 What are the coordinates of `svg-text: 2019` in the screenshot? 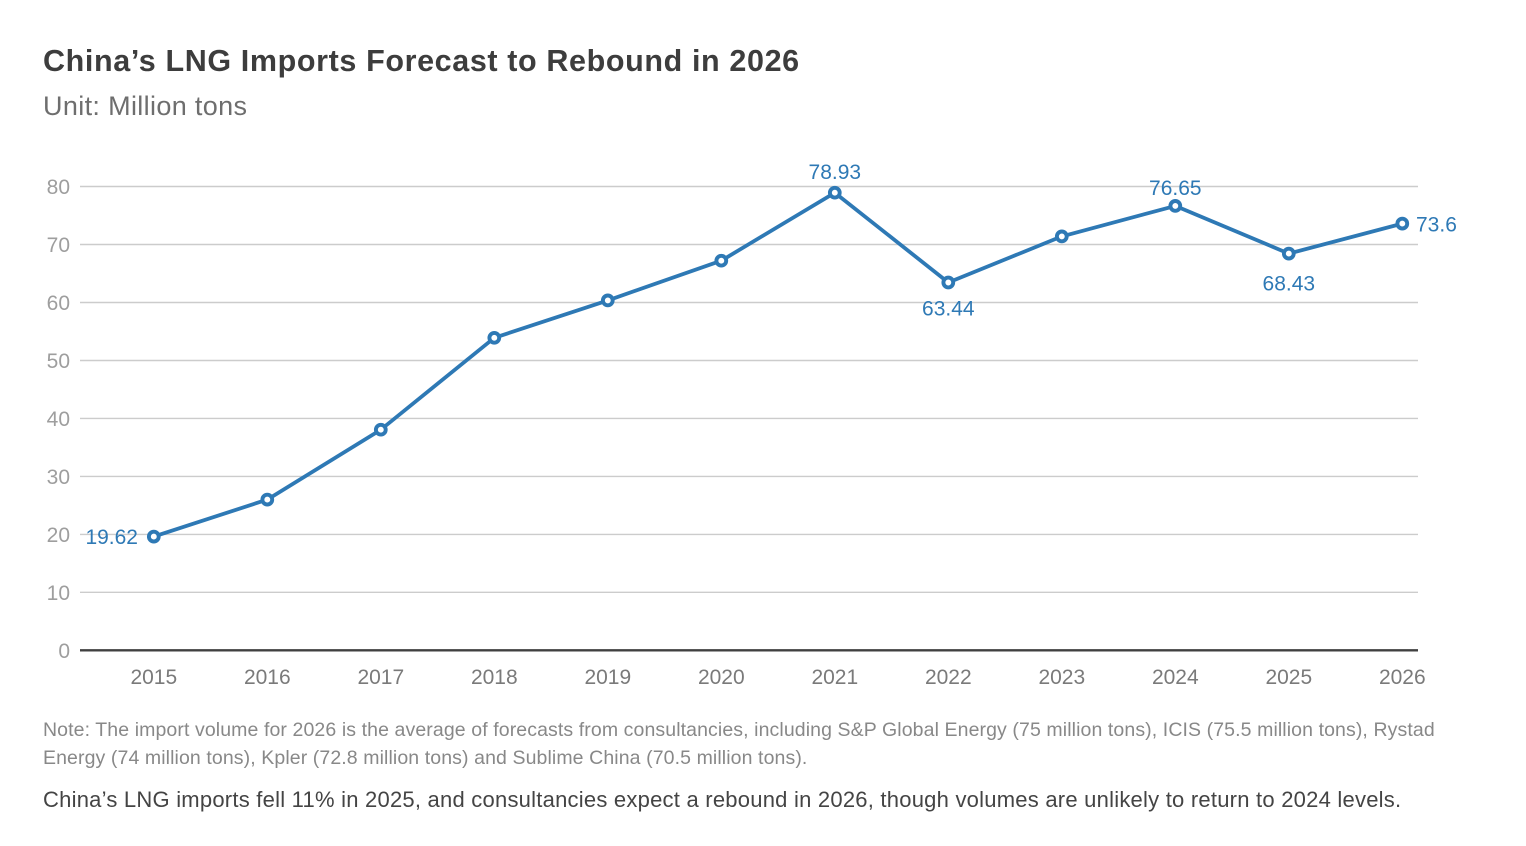 It's located at (607, 677).